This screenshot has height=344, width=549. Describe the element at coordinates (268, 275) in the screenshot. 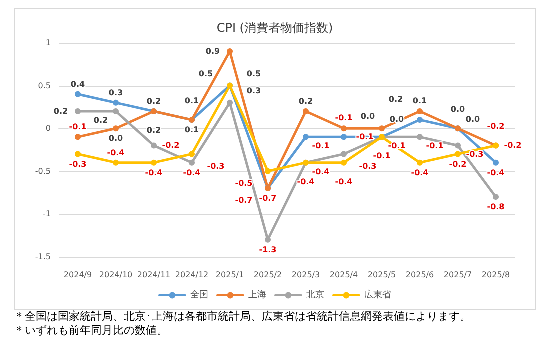

I see `x-tick-label: 2025/2` at that location.